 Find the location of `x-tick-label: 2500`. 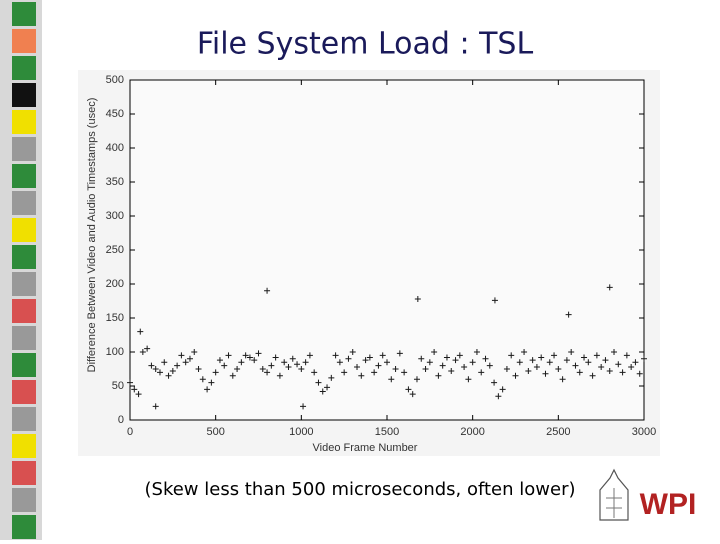

x-tick-label: 2500 is located at coordinates (558, 432).